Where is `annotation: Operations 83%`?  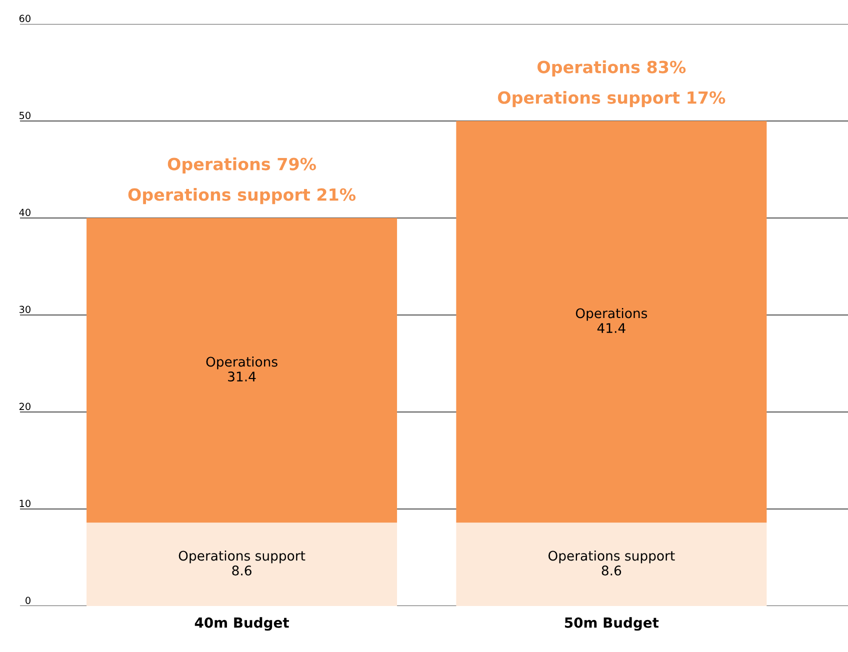
annotation: Operations 83% is located at coordinates (612, 68).